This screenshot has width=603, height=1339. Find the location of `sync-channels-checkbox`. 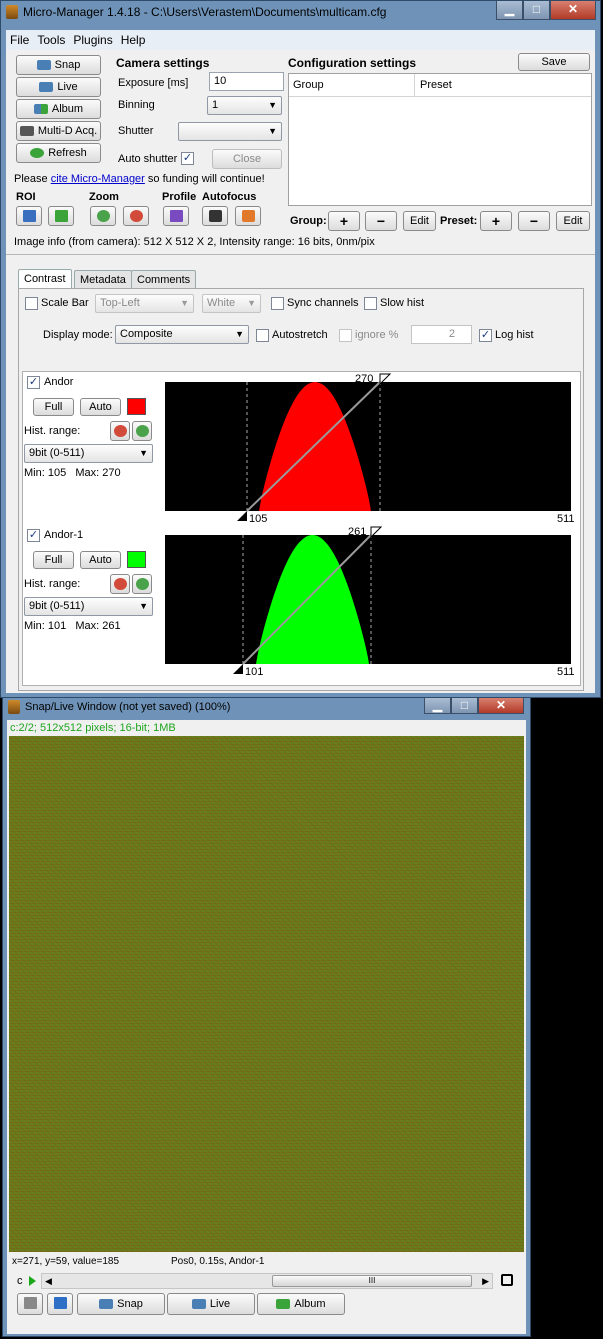

sync-channels-checkbox is located at coordinates (277, 303).